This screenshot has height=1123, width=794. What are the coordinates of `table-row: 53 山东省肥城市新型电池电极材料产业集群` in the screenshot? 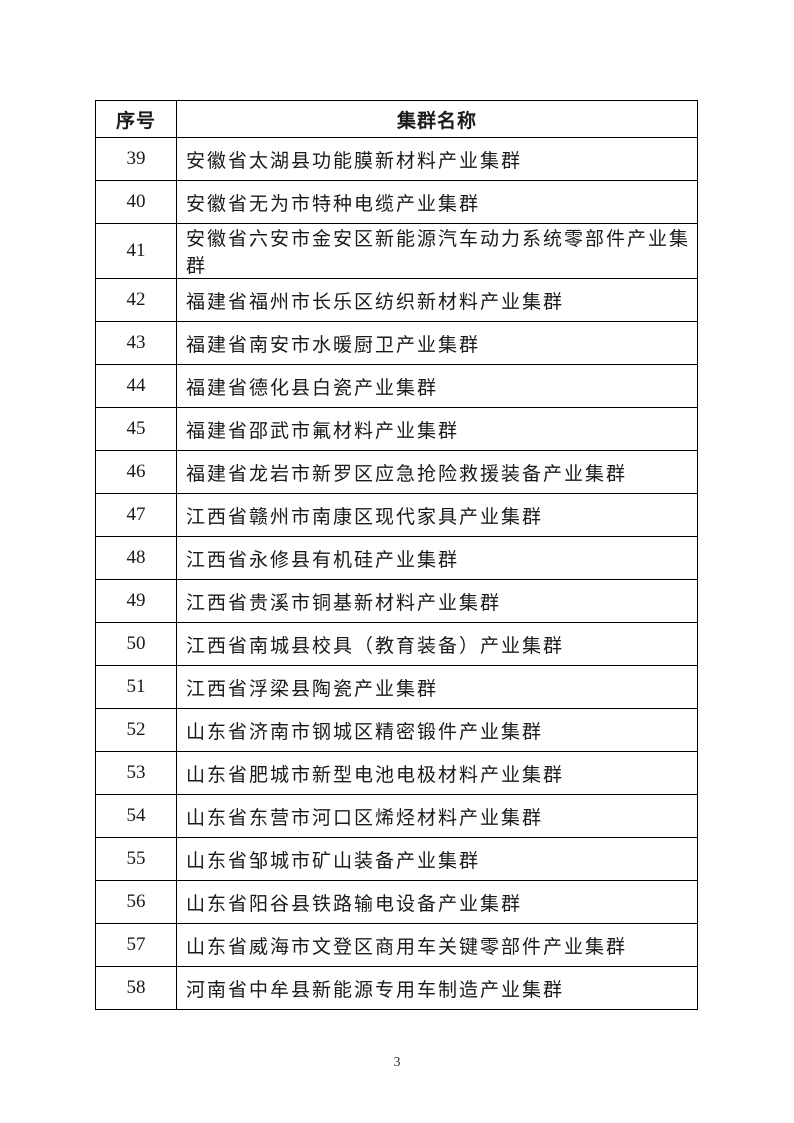 It's located at (396, 773).